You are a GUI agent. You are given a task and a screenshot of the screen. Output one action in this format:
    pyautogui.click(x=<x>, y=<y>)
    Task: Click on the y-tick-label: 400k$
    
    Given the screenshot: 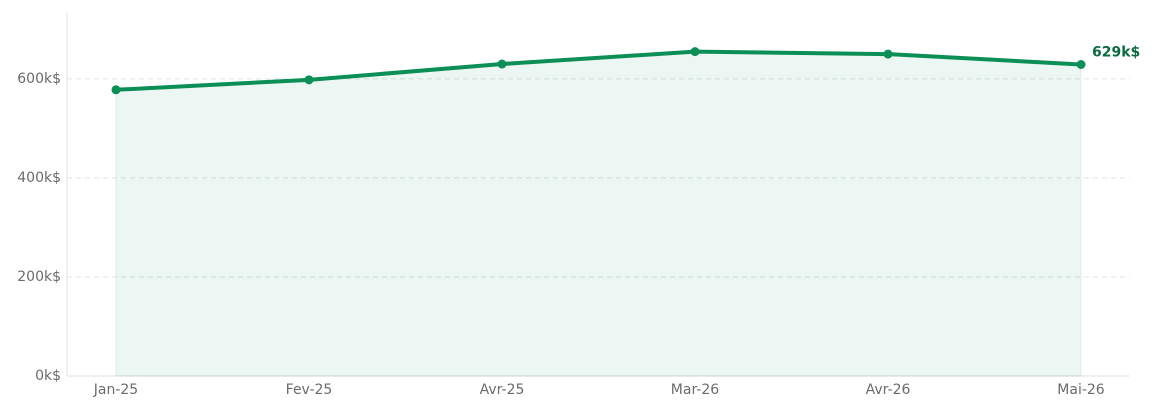 What is the action you would take?
    pyautogui.click(x=39, y=178)
    